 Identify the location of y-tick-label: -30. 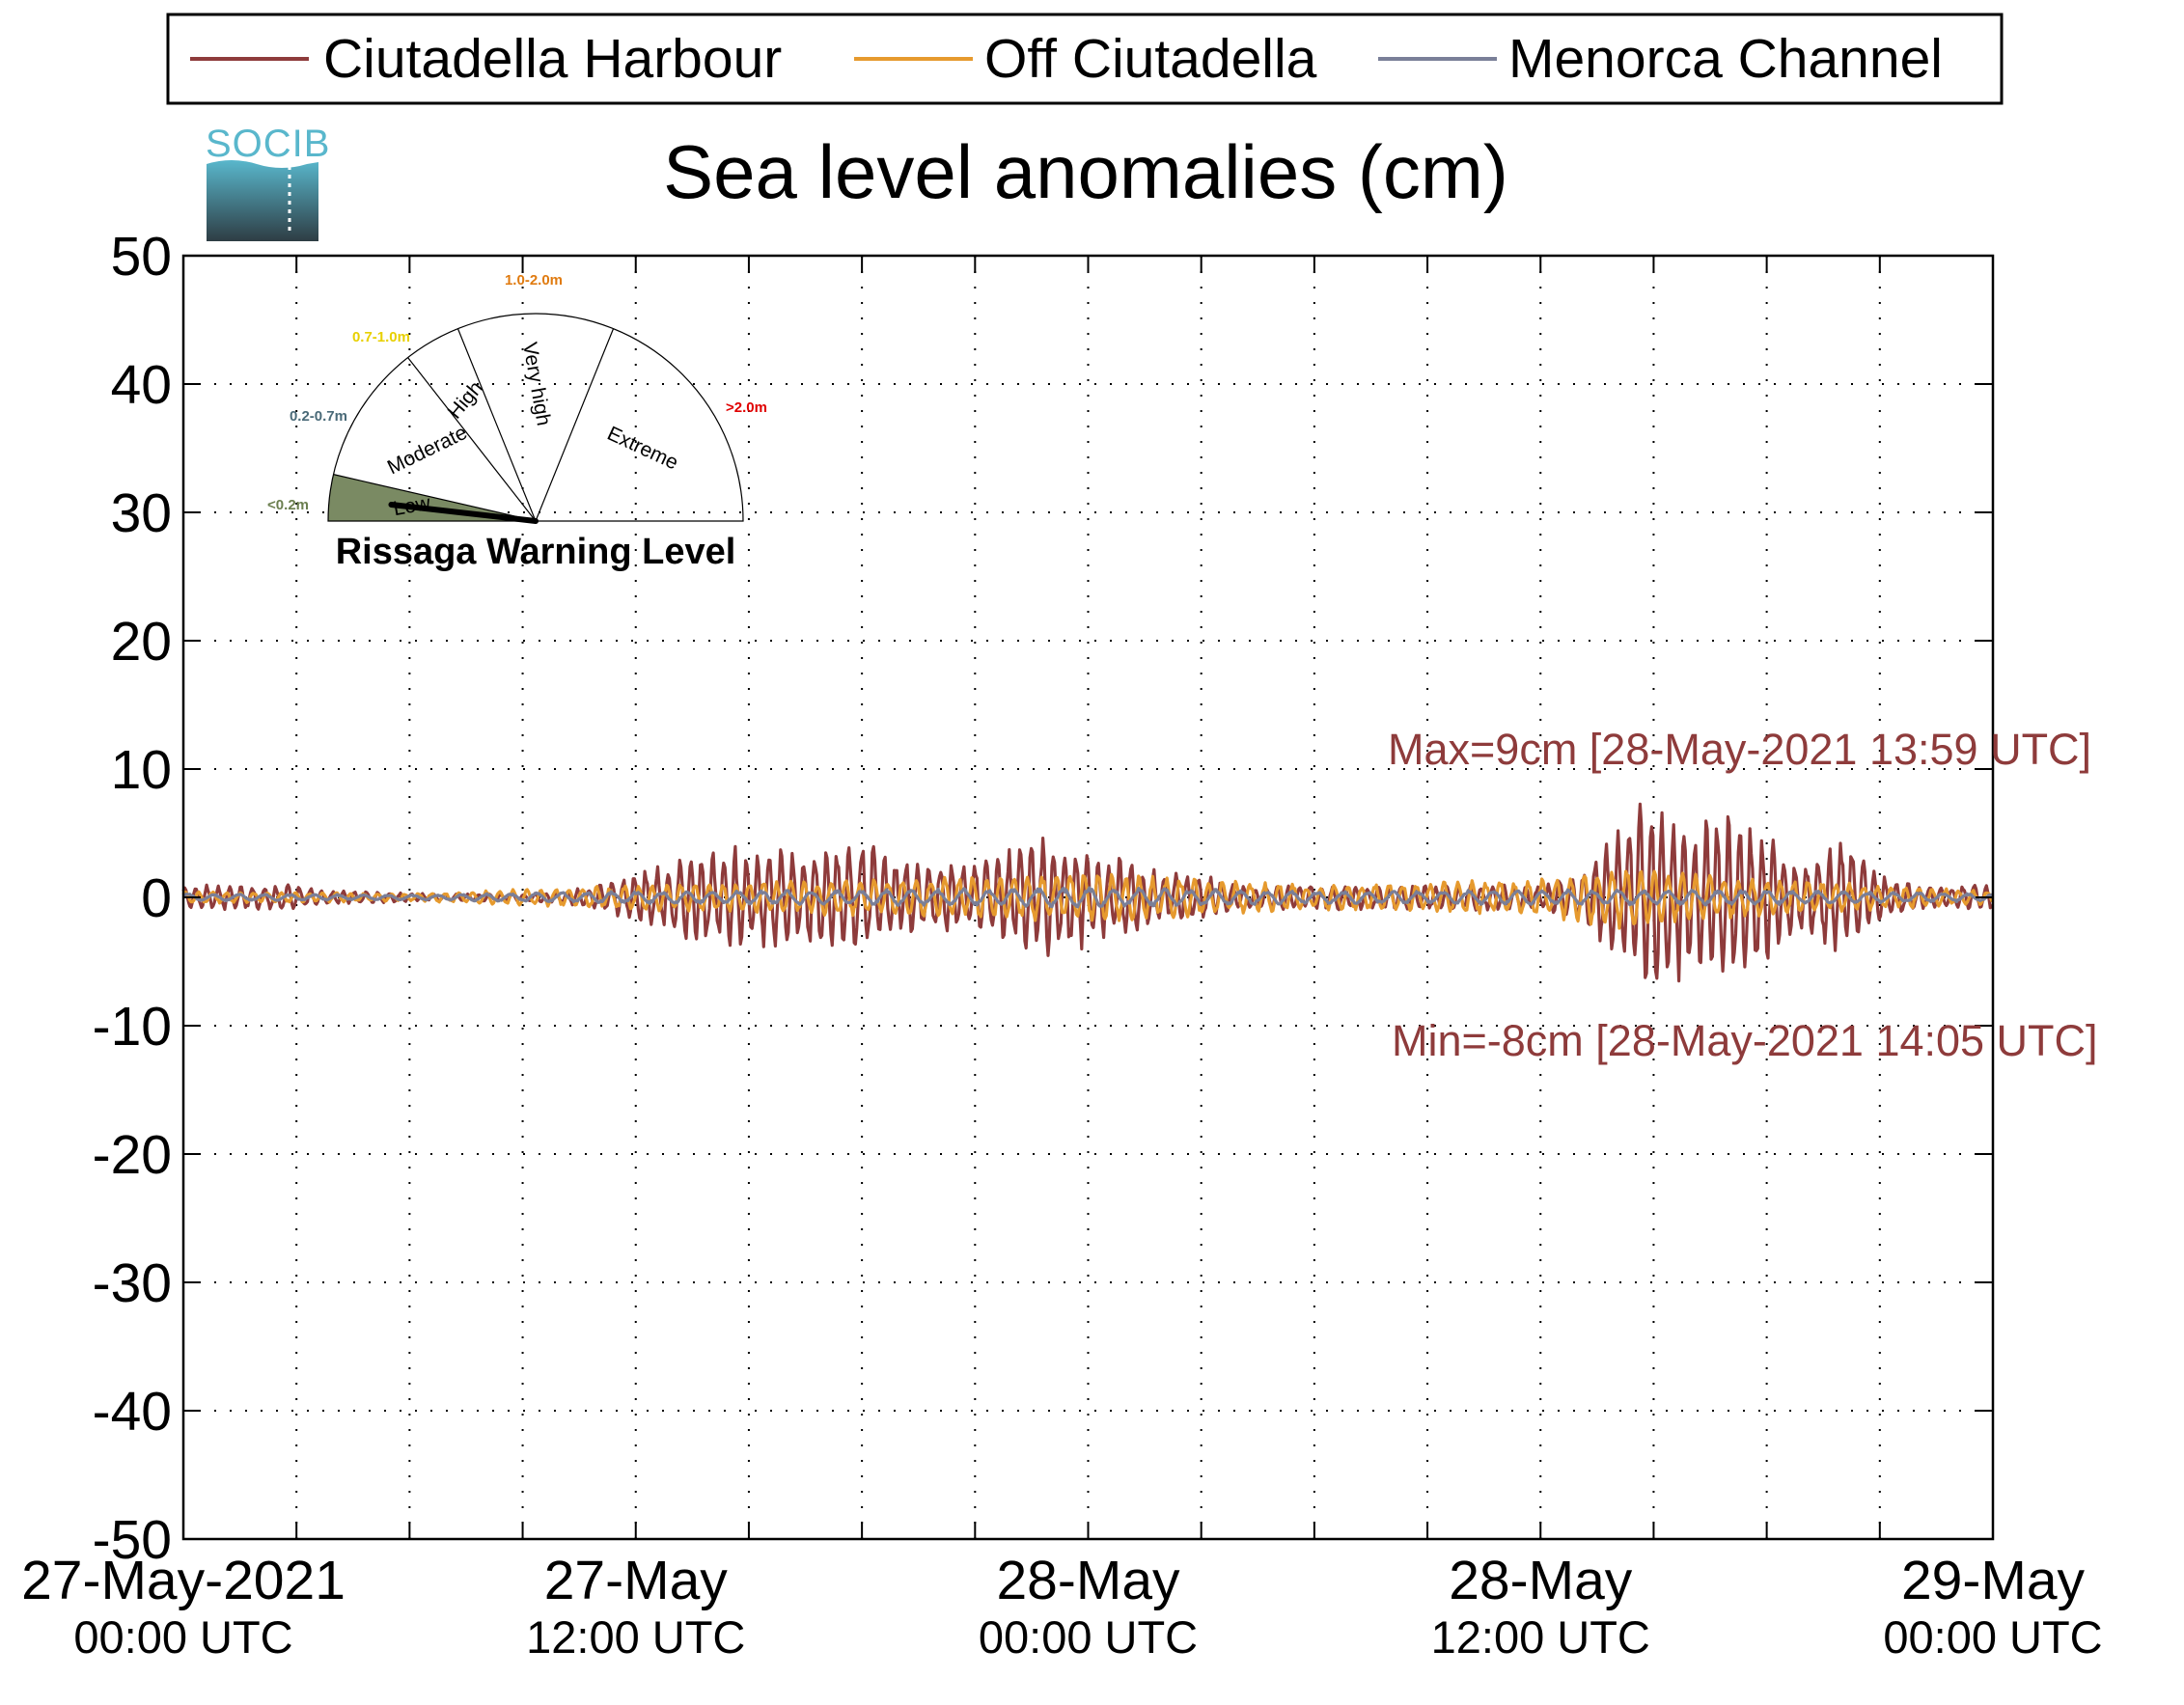
(132, 1283).